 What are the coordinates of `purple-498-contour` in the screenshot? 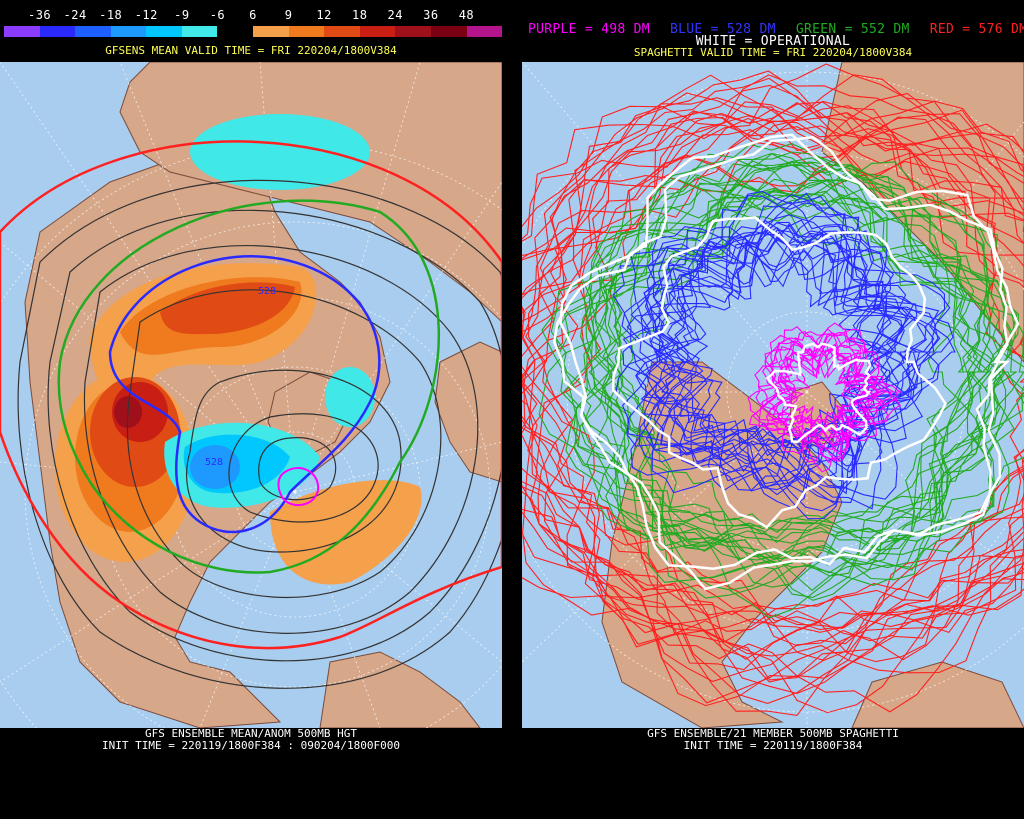 It's located at (298, 486).